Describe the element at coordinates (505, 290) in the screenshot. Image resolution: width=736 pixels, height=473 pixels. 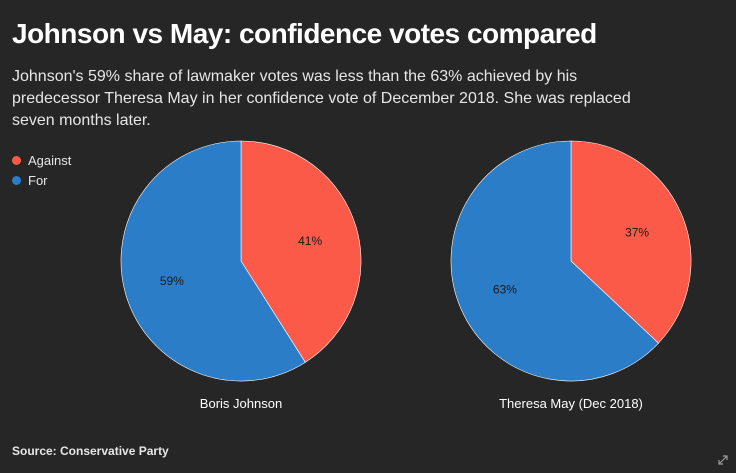
I see `pie-slice-label-for: 63%` at that location.